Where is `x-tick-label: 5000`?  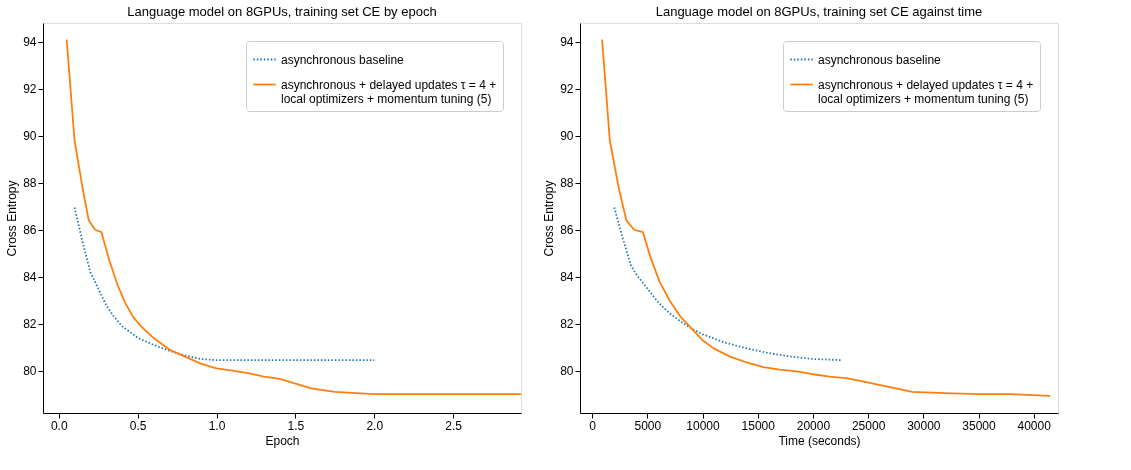
x-tick-label: 5000 is located at coordinates (648, 425).